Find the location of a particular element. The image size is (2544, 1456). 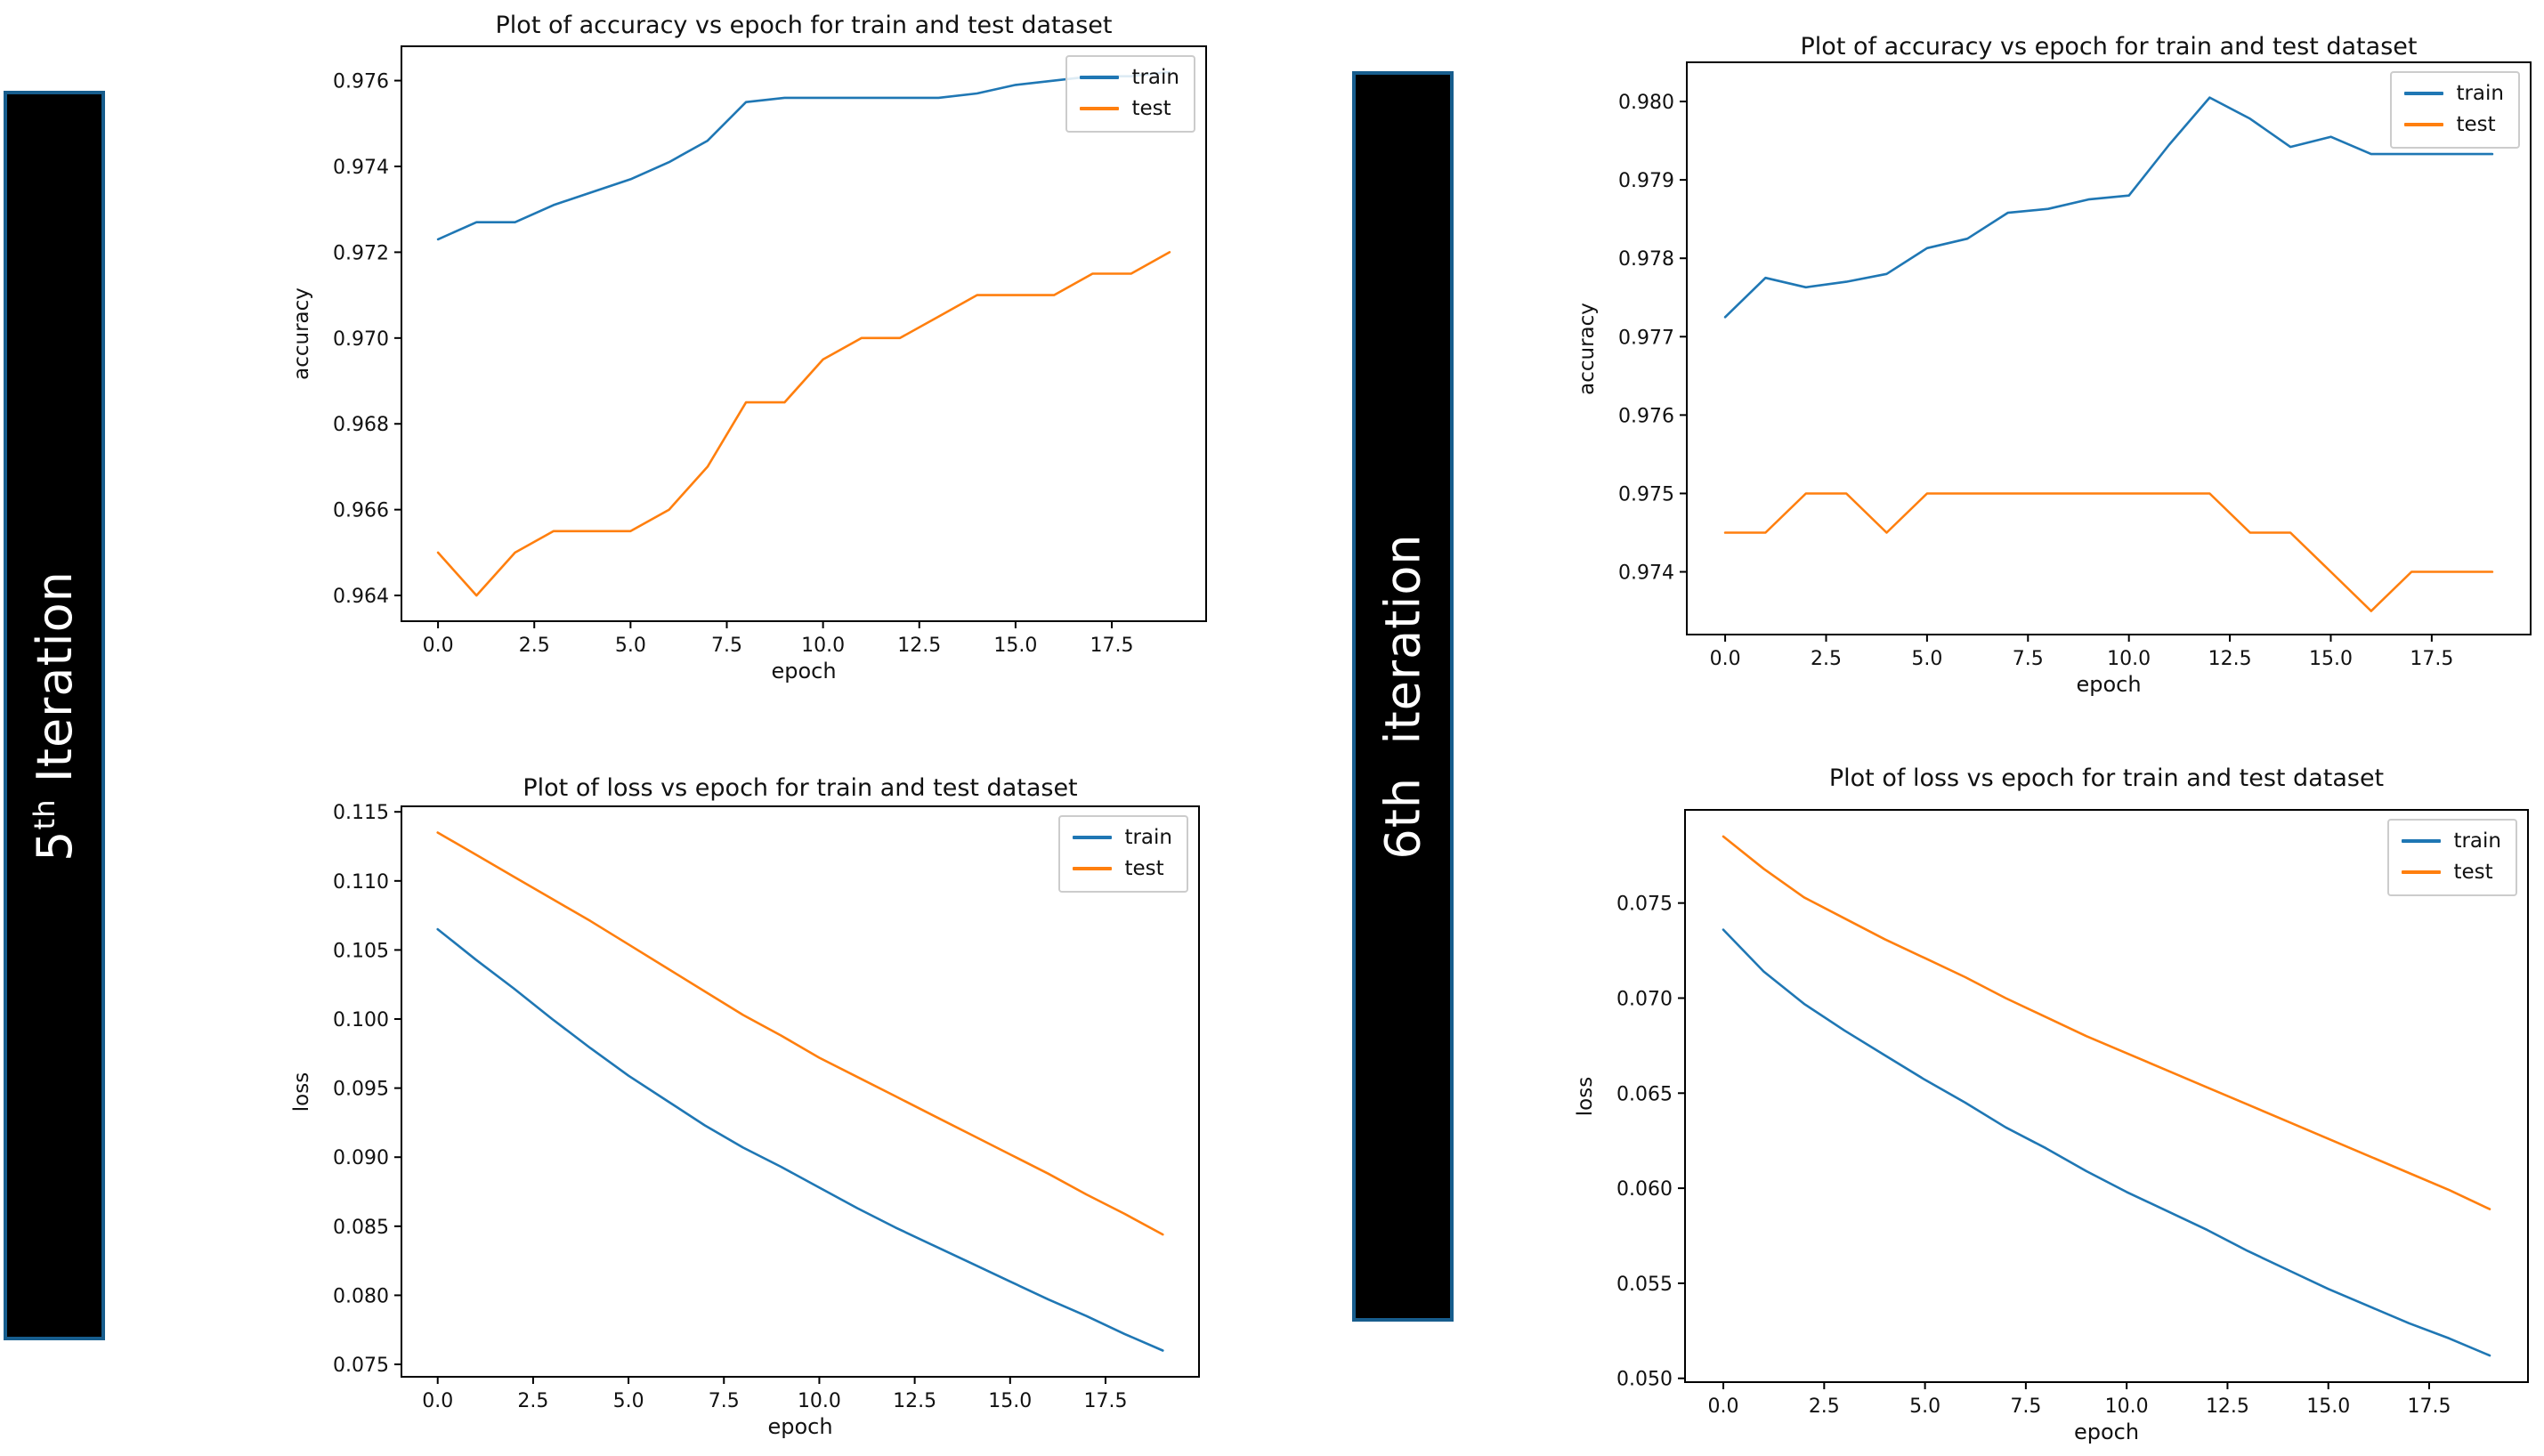

banner-label: 5th Iteration is located at coordinates (55, 715).